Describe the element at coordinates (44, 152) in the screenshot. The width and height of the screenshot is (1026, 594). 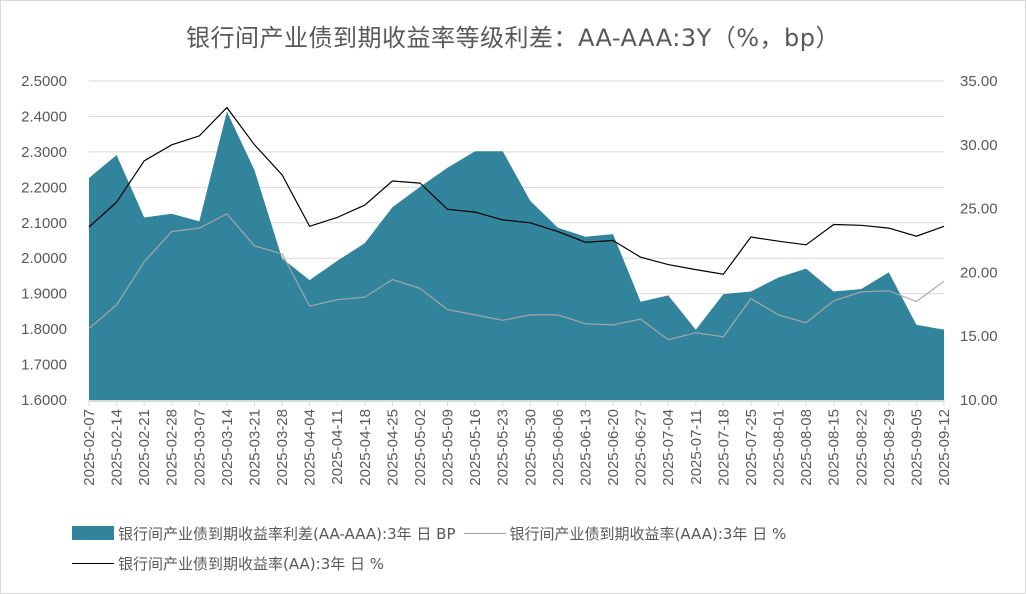
I see `y-left-tick-label: 2.3000` at that location.